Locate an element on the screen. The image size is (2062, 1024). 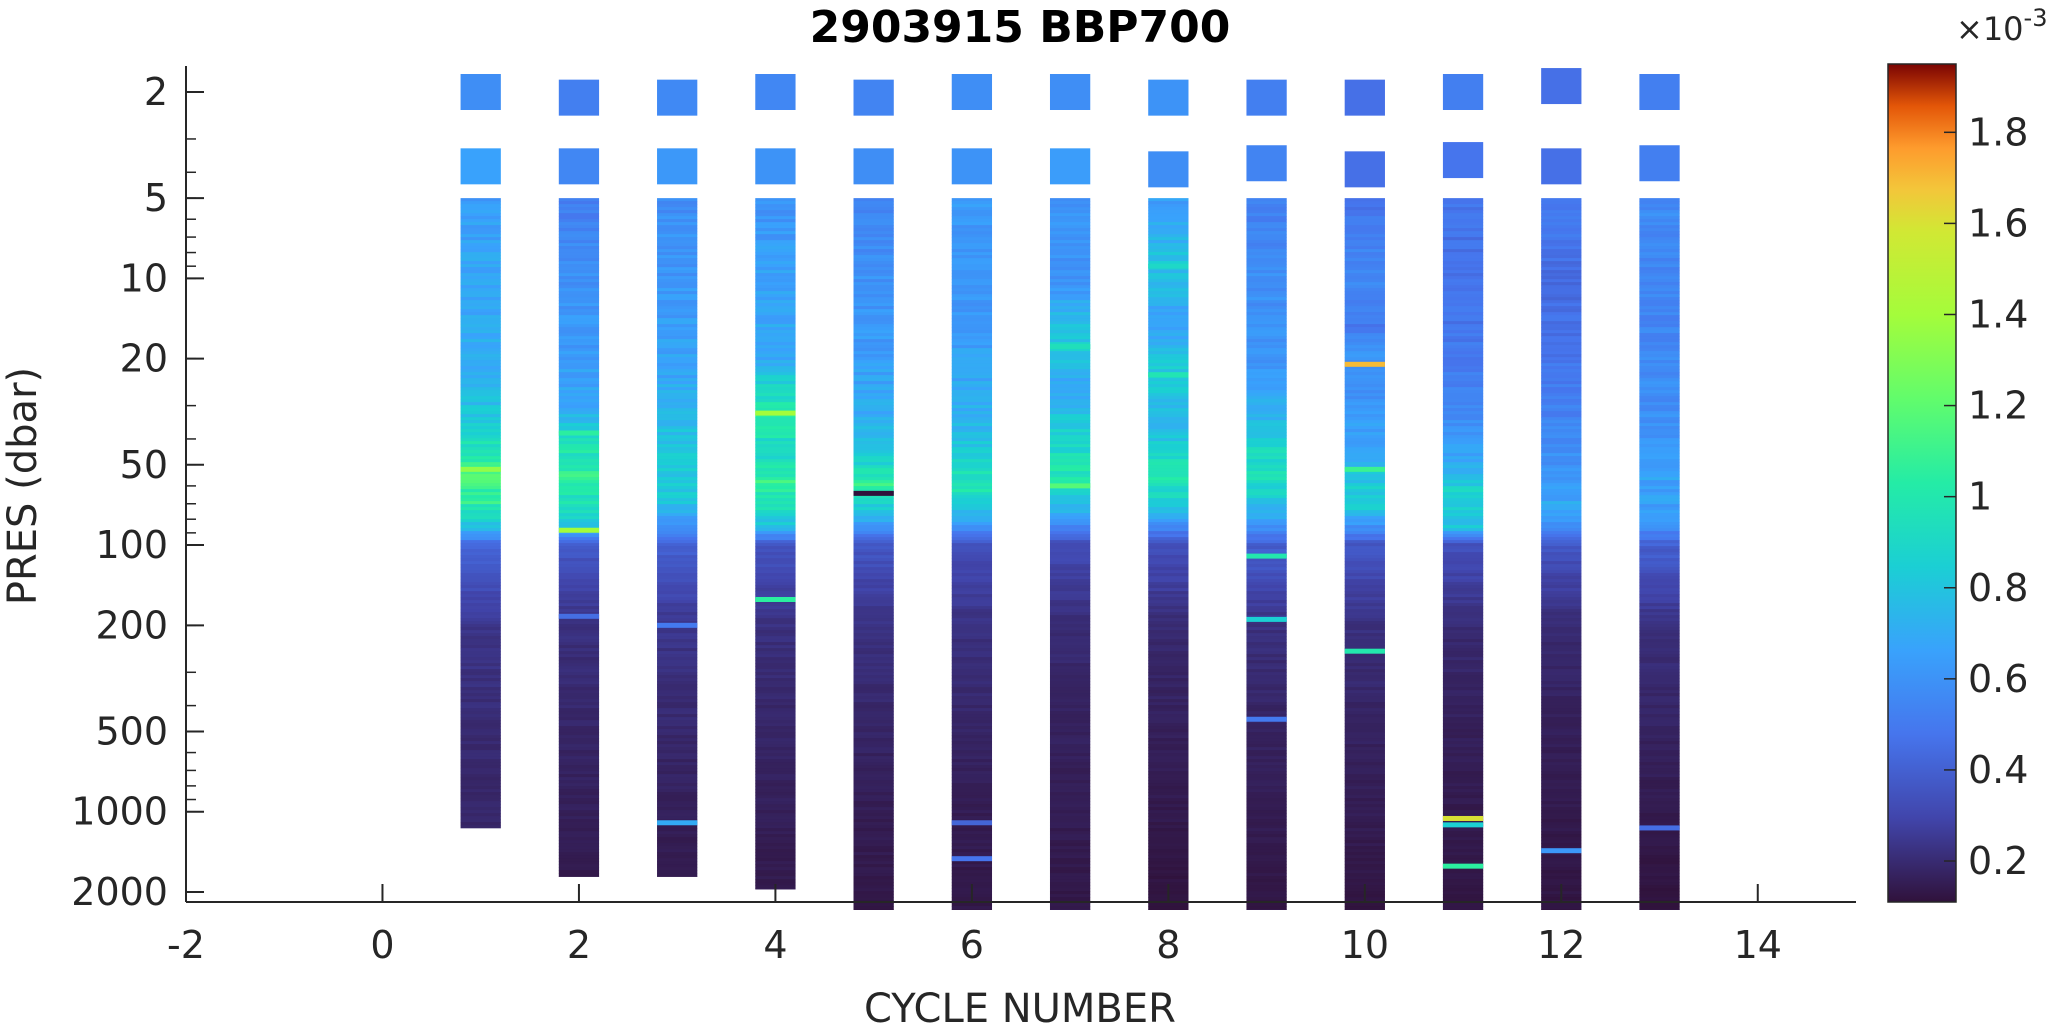
colorbar-tick-label: 1 is located at coordinates (1980, 497).